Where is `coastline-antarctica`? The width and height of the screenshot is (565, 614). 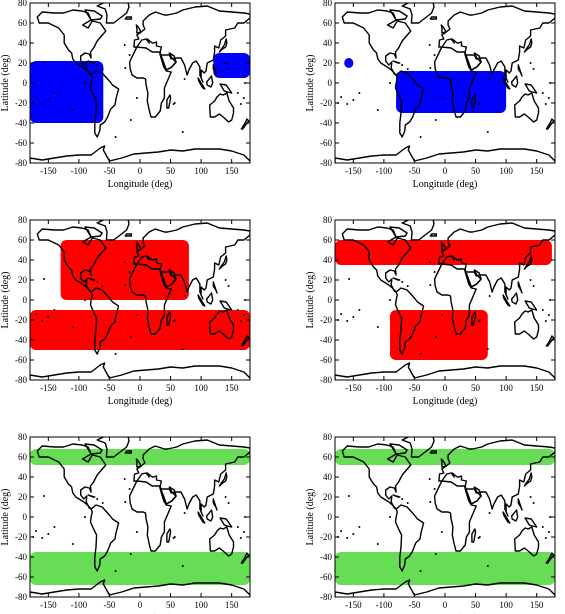
coastline-antarctica is located at coordinates (445, 371).